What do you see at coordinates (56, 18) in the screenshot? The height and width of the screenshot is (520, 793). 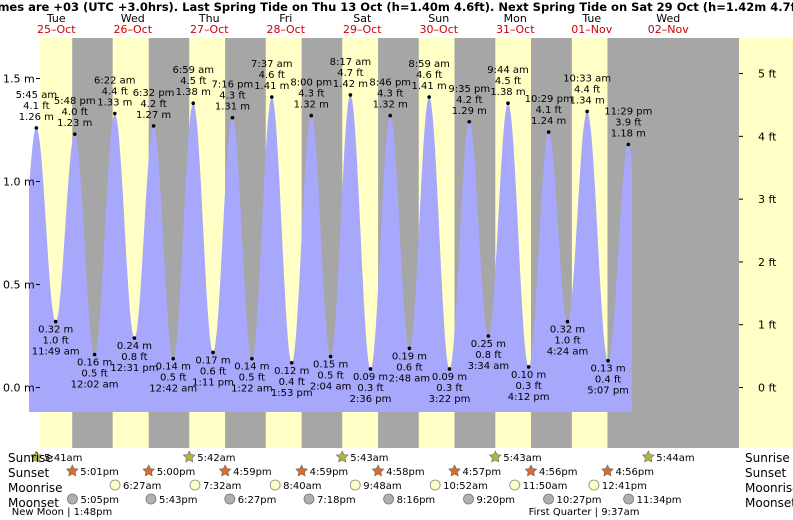 I see `day-name: Tue` at bounding box center [56, 18].